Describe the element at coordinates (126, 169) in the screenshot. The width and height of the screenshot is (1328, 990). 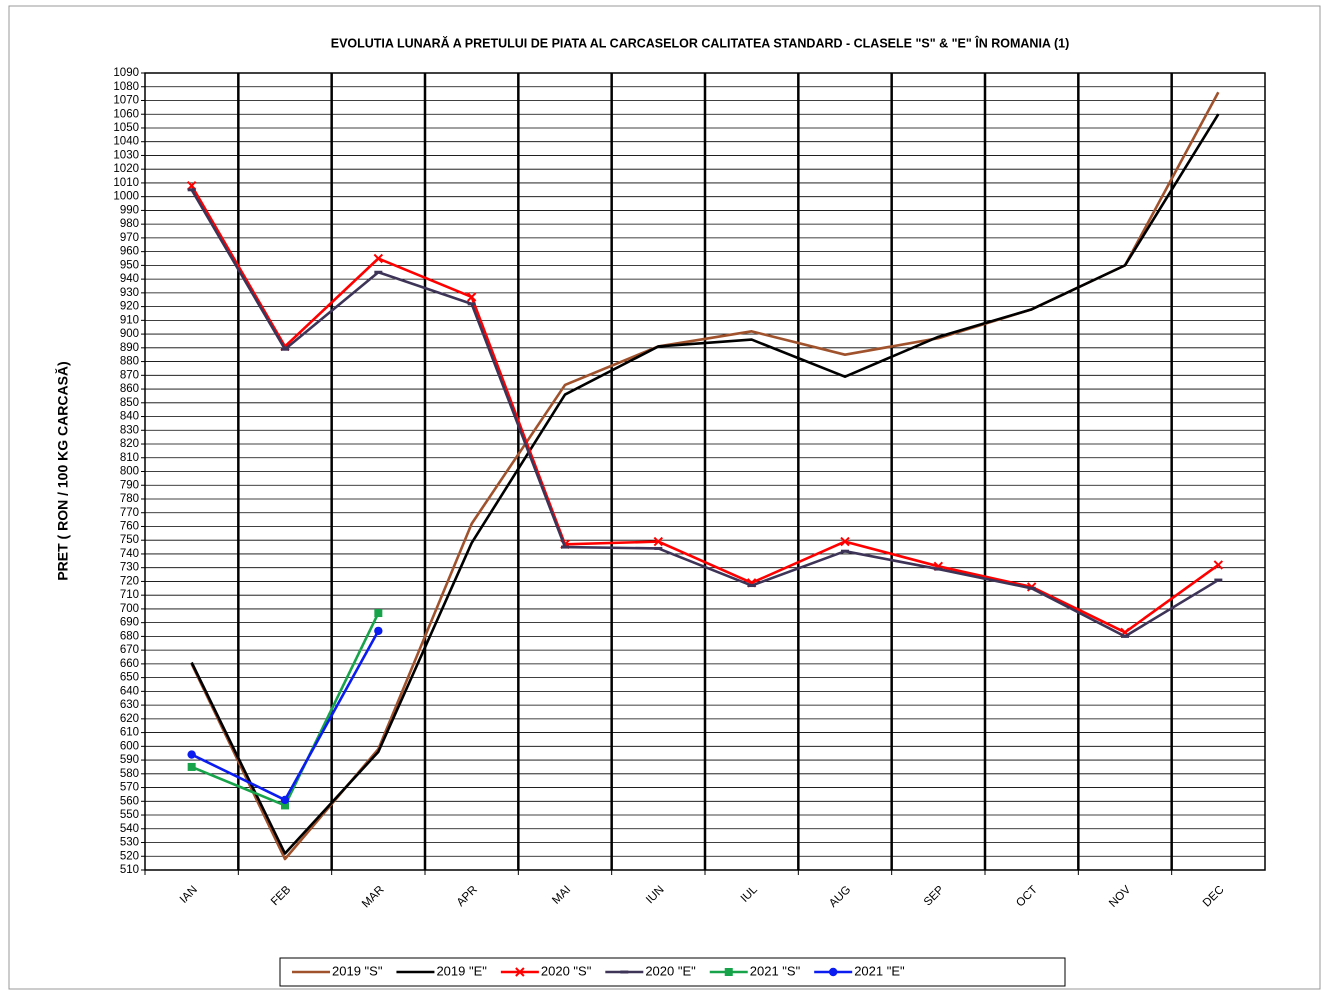
I see `y-tick-label: 1020` at that location.